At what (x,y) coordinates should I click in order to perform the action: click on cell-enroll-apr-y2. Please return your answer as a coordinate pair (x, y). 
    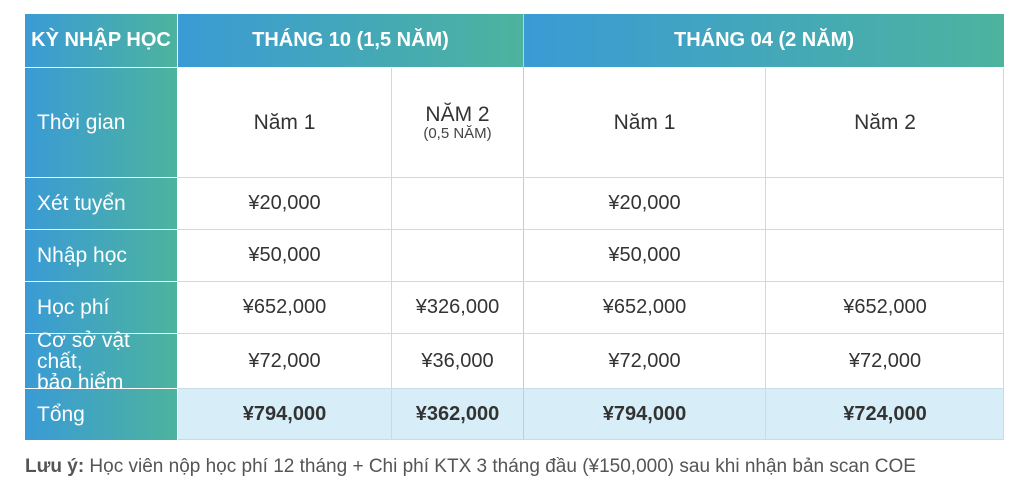
    Looking at the image, I should click on (885, 255).